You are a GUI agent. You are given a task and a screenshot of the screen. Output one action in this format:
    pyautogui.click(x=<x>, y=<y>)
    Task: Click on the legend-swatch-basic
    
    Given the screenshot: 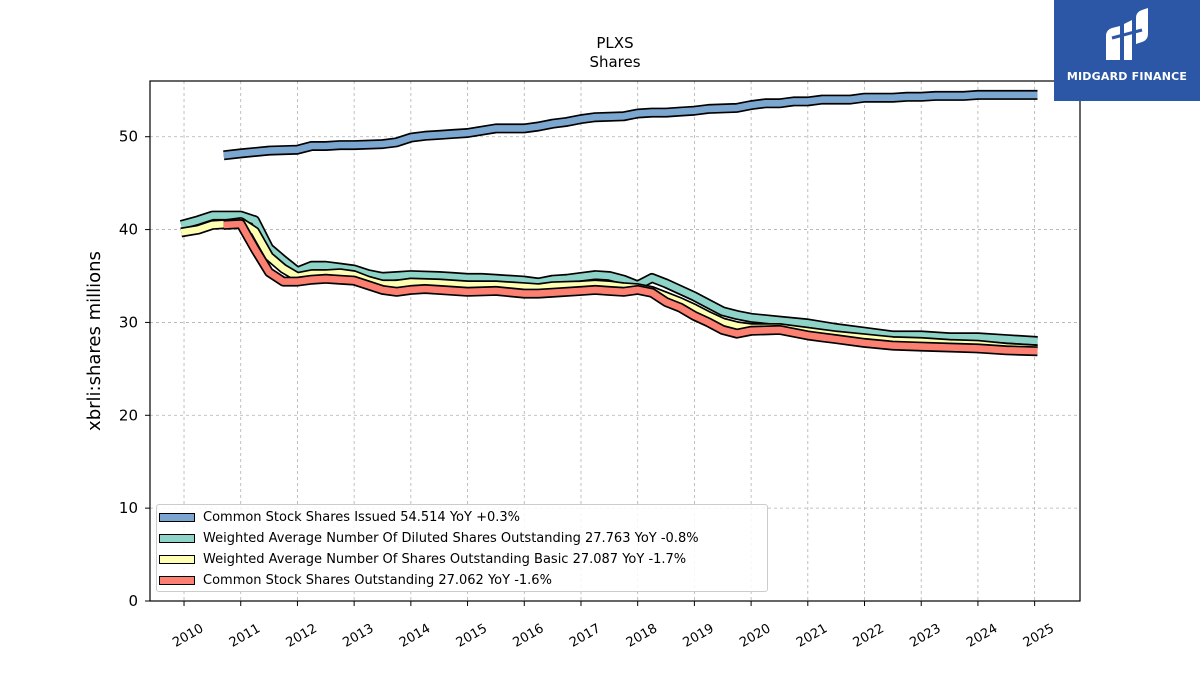 What is the action you would take?
    pyautogui.click(x=177, y=559)
    